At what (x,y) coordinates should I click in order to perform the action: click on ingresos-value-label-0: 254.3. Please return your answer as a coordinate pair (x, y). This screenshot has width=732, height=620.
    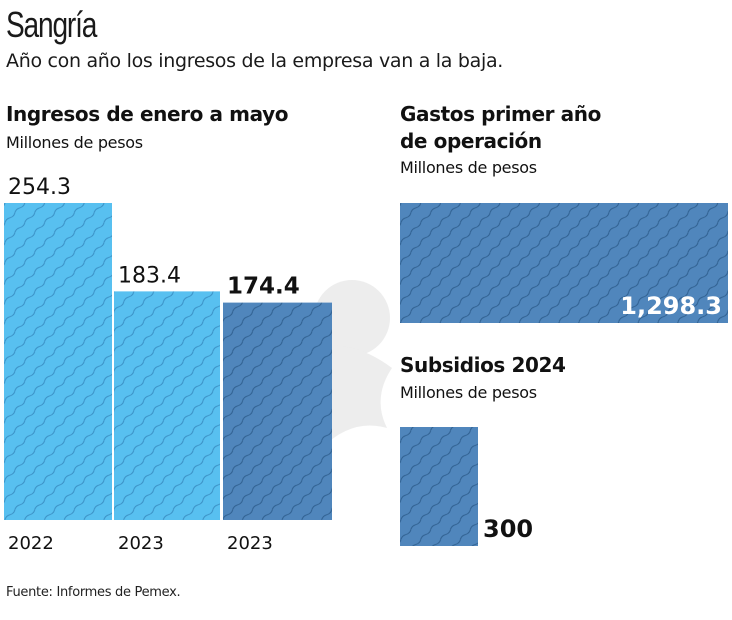
    Looking at the image, I should click on (39, 187).